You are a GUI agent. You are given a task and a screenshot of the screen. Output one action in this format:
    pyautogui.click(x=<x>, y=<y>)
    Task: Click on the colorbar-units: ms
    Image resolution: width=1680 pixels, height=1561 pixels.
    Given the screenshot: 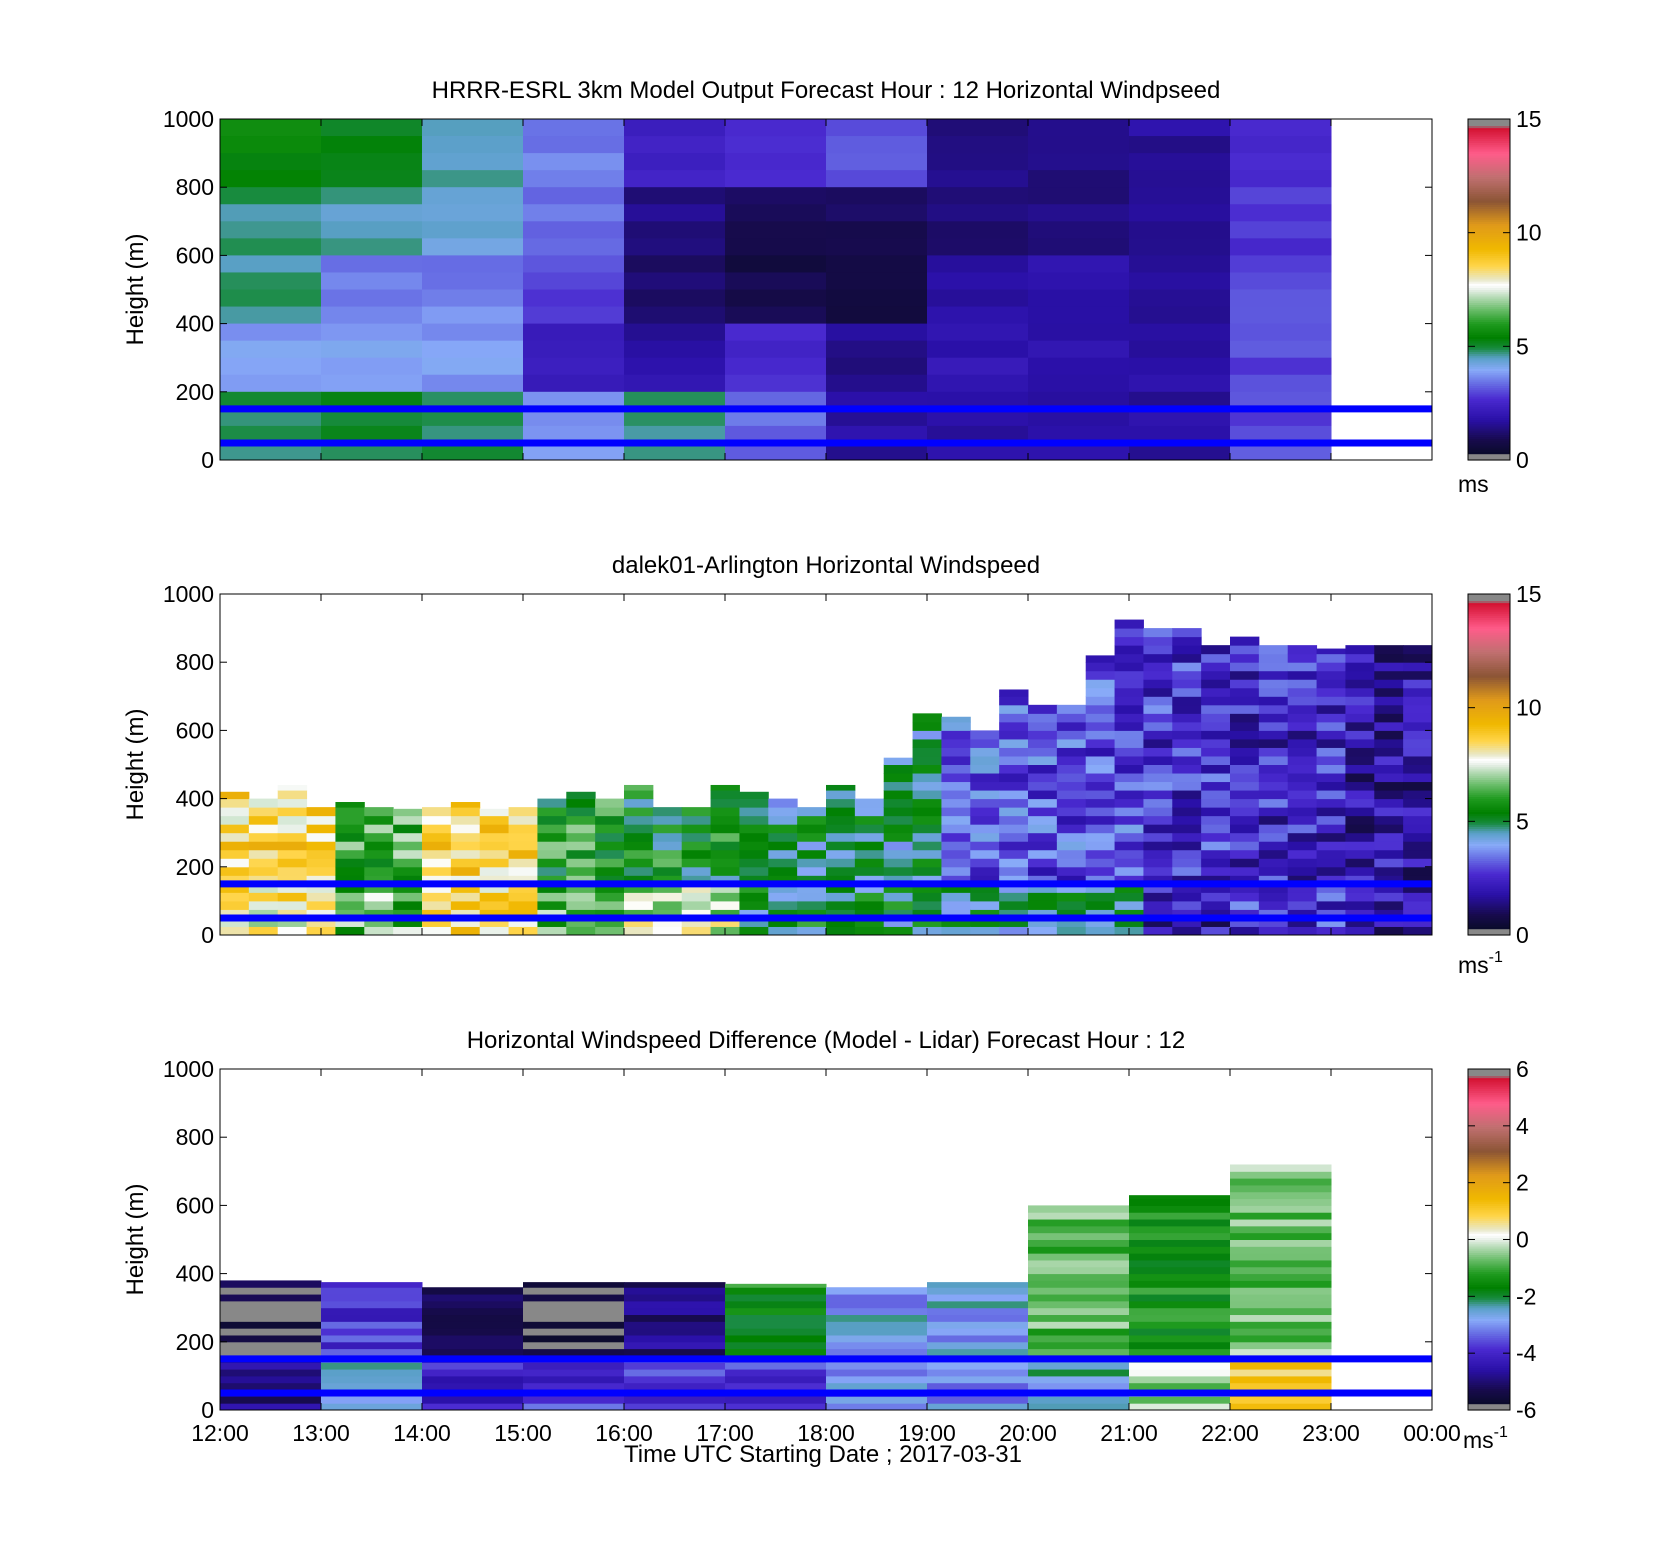 What is the action you would take?
    pyautogui.click(x=1473, y=484)
    